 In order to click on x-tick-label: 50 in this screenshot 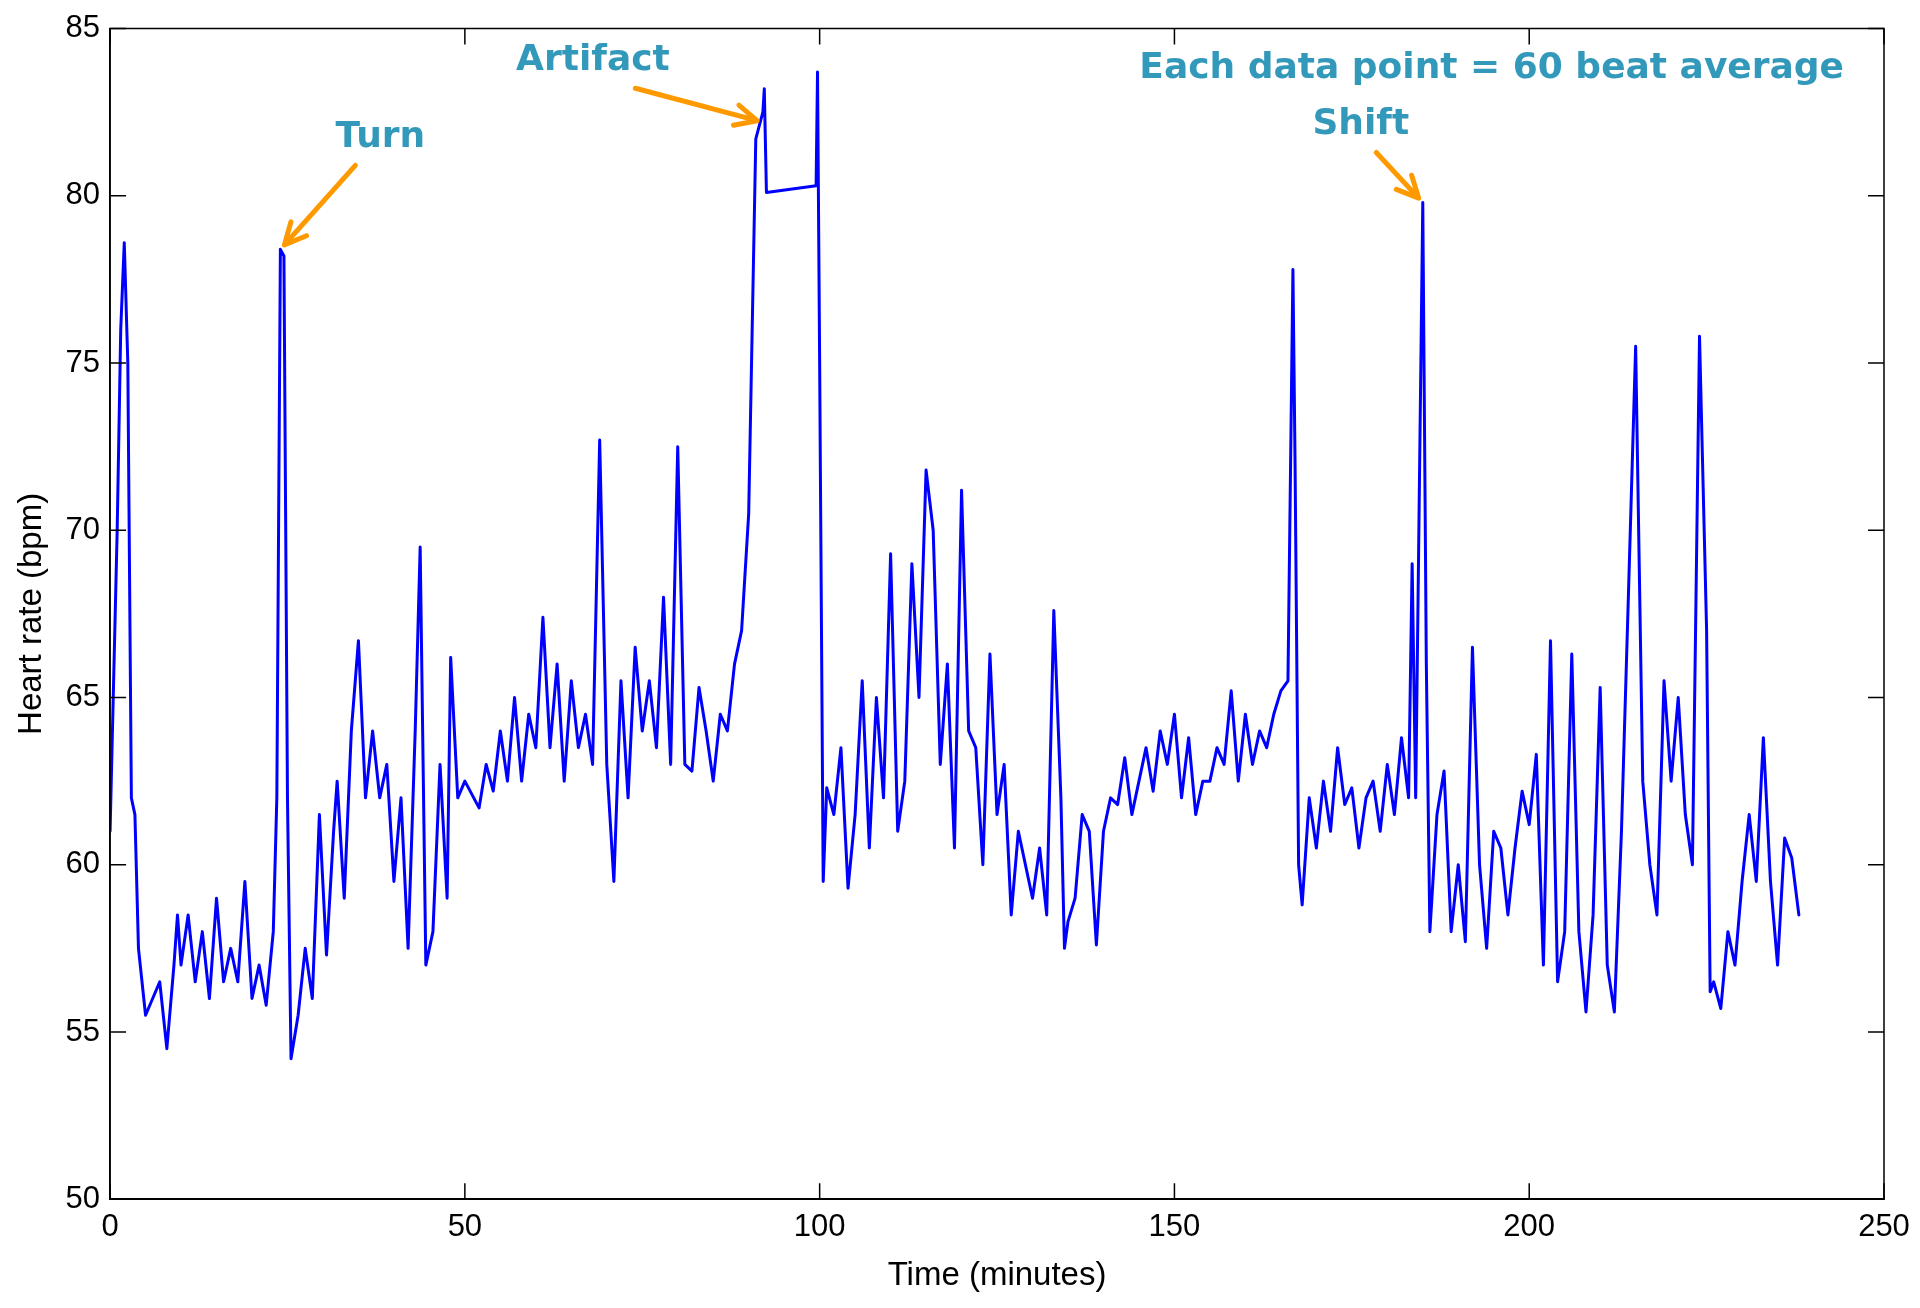, I will do `click(465, 1226)`.